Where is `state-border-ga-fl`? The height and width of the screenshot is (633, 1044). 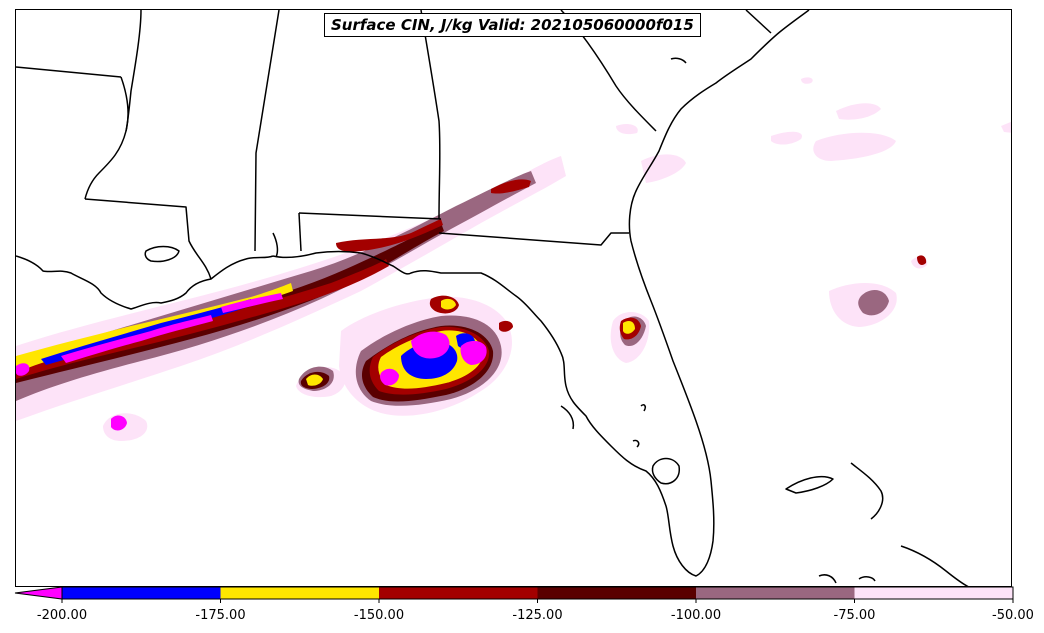
state-border-ga-fl is located at coordinates (533, 239).